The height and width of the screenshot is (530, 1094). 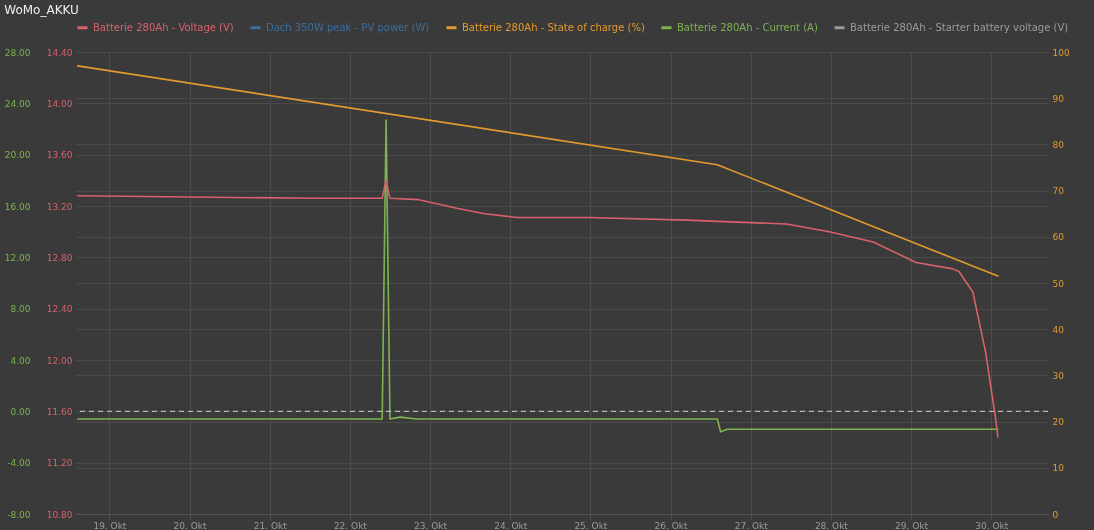 I want to click on y3-tick-label: 12.80, so click(x=59, y=257).